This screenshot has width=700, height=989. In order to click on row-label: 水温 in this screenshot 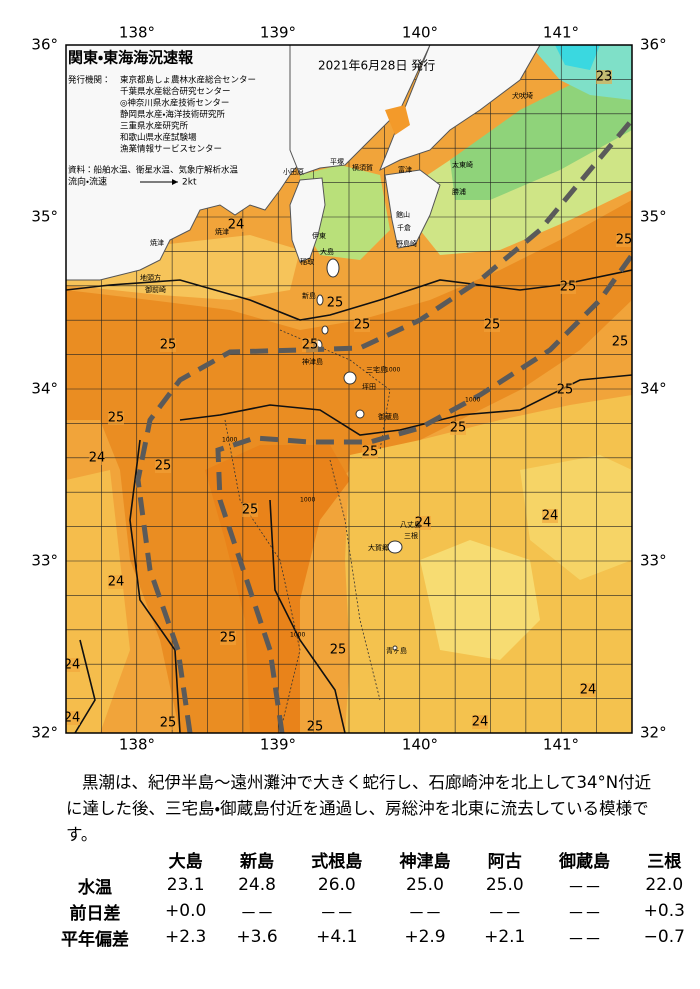, I will do `click(95, 887)`.